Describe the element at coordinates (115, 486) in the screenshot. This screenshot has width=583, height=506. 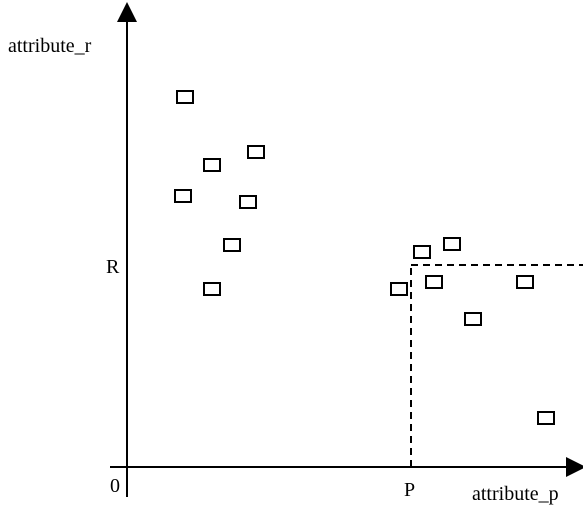
I see `origin-label: 0` at that location.